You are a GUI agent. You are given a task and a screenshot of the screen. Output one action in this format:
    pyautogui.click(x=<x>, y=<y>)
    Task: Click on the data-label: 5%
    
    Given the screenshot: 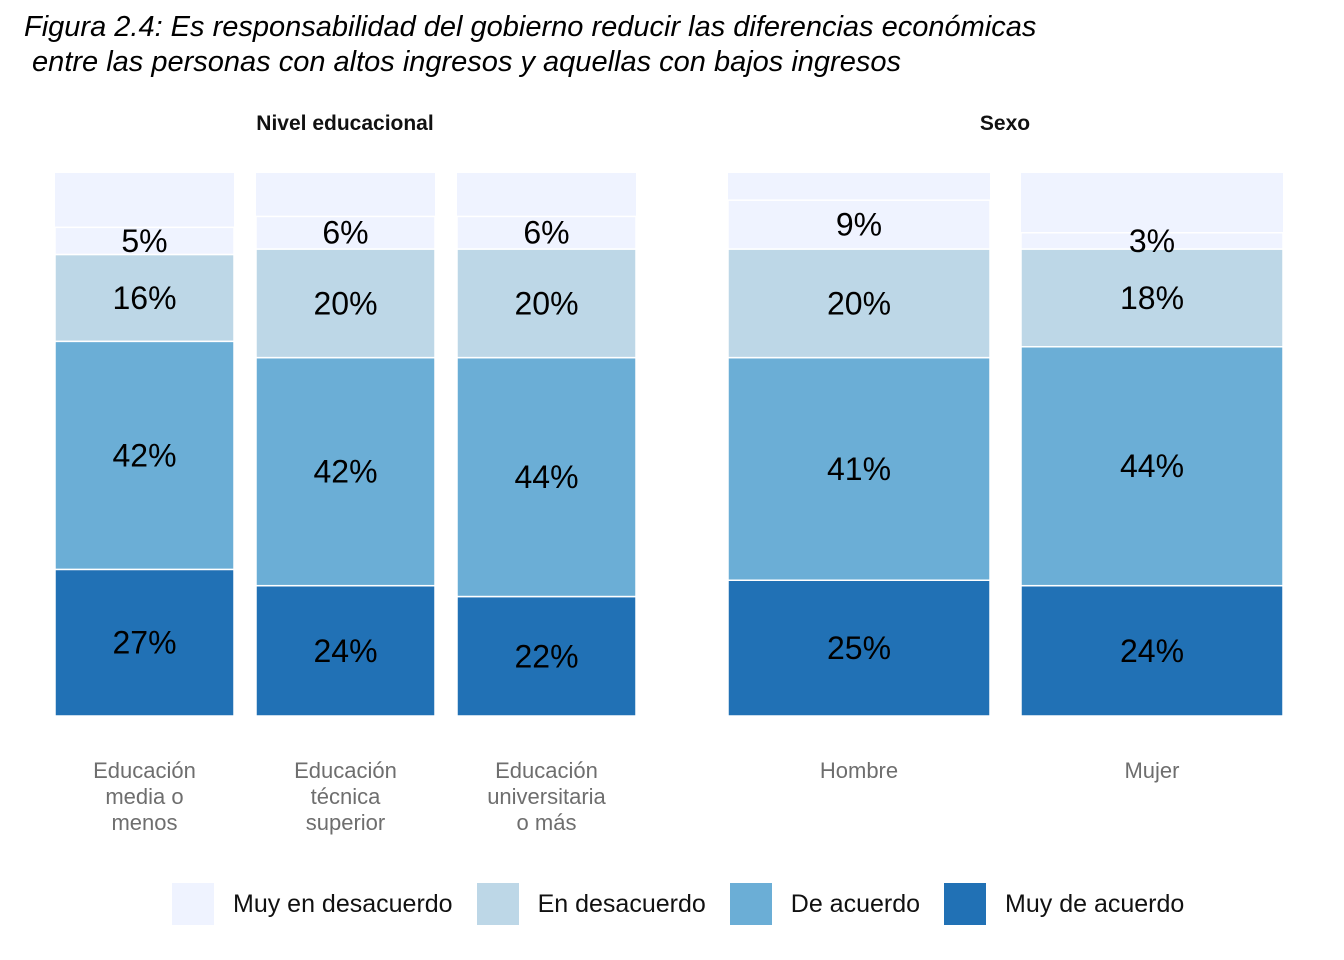 What is the action you would take?
    pyautogui.click(x=144, y=241)
    